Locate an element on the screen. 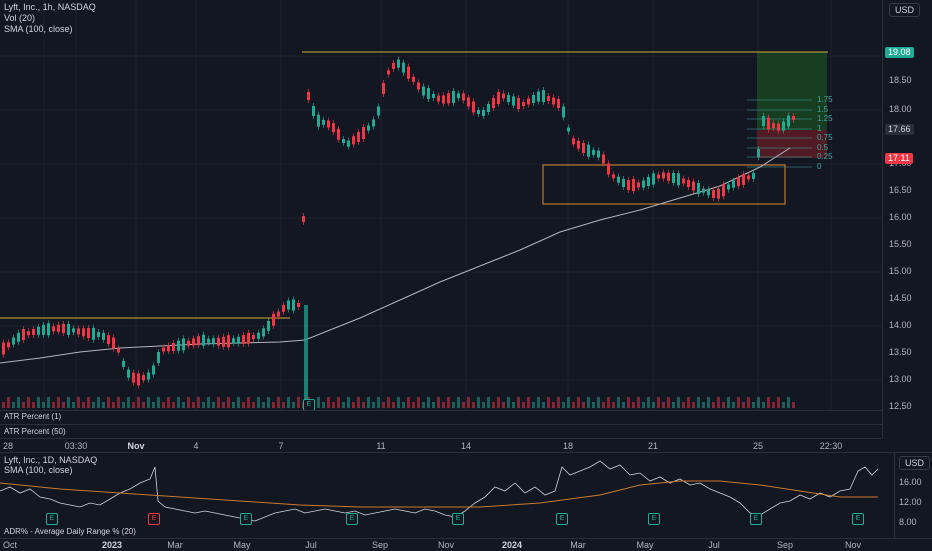 The image size is (932, 551). currency-button: USD is located at coordinates (905, 10).